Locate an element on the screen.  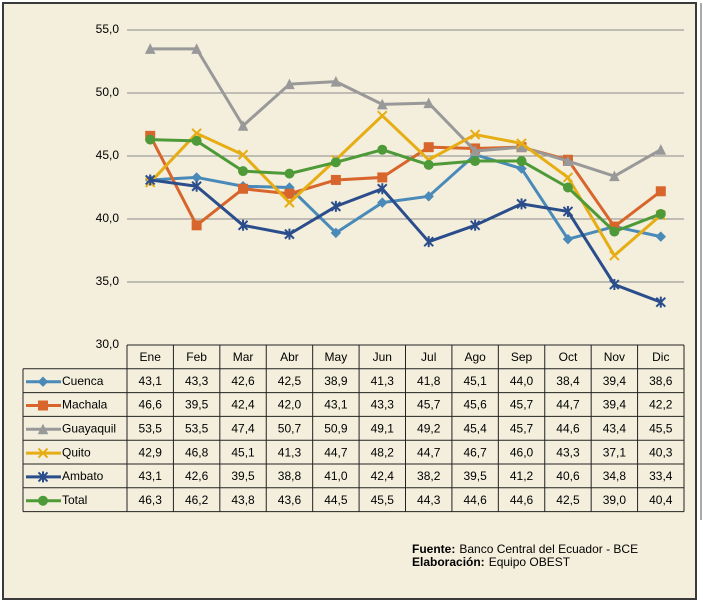
x-tick-label: Mar is located at coordinates (243, 357).